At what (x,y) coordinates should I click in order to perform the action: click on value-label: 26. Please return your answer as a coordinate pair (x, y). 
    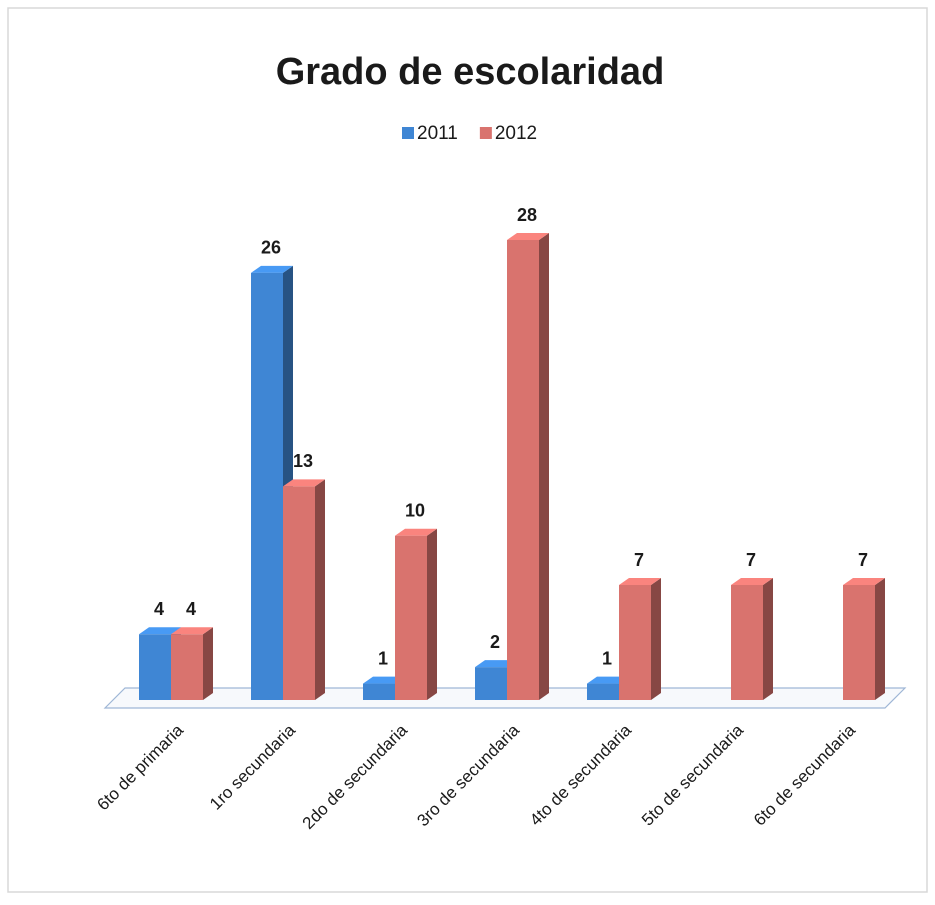
    Looking at the image, I should click on (271, 248).